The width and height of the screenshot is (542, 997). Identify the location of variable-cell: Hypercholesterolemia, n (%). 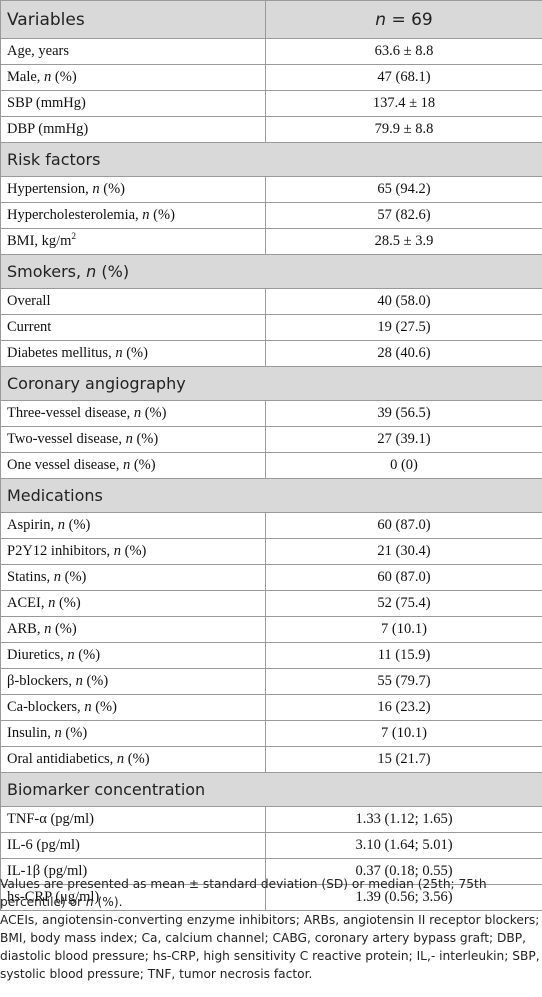
(133, 215).